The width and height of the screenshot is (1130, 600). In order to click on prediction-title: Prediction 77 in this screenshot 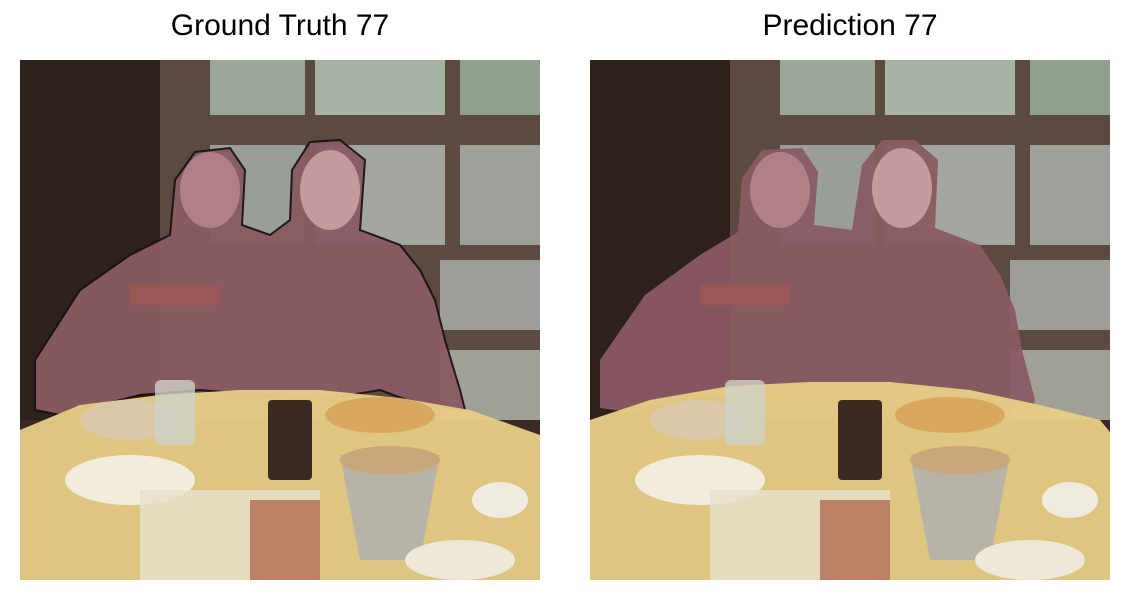, I will do `click(850, 25)`.